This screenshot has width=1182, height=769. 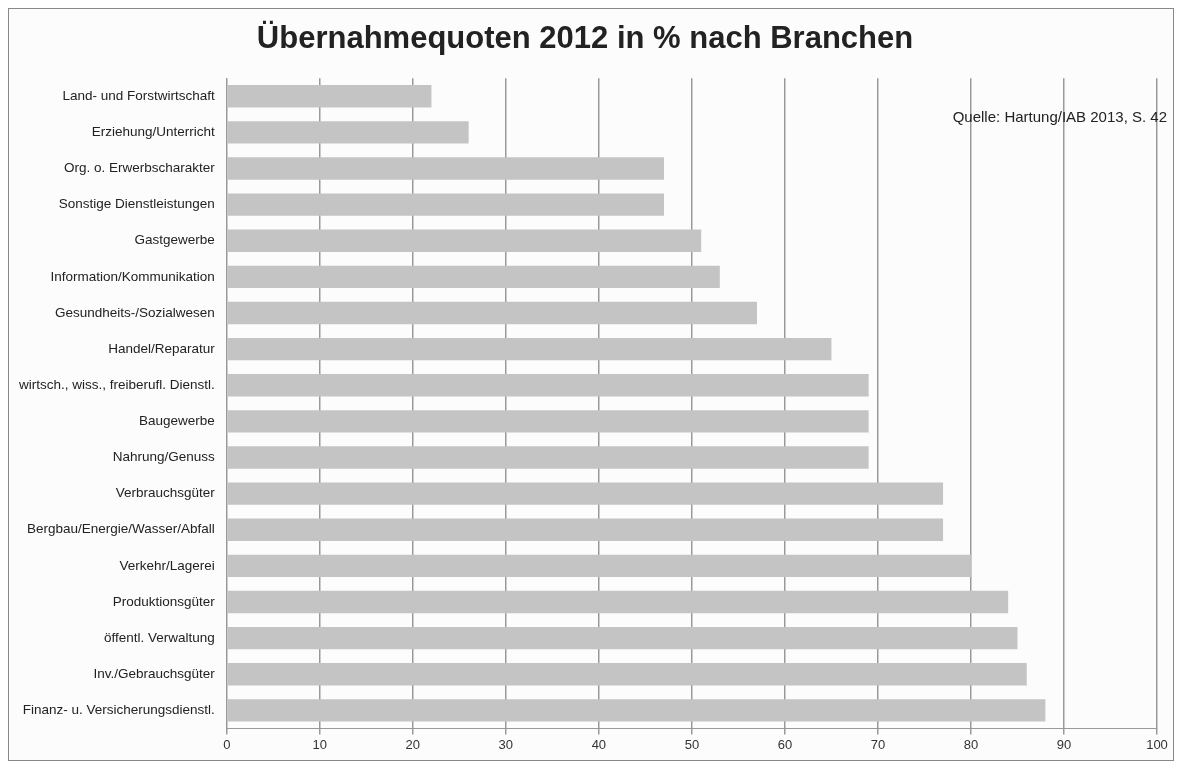 I want to click on y-tick-label: Baugewerbe, so click(x=176, y=421).